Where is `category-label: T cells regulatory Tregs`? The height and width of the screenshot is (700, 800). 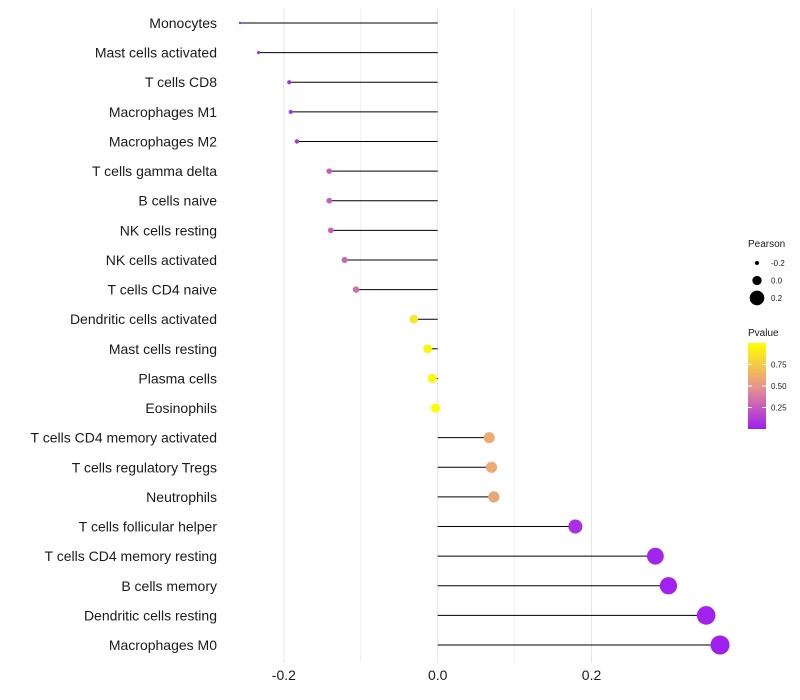
category-label: T cells regulatory Tregs is located at coordinates (144, 467).